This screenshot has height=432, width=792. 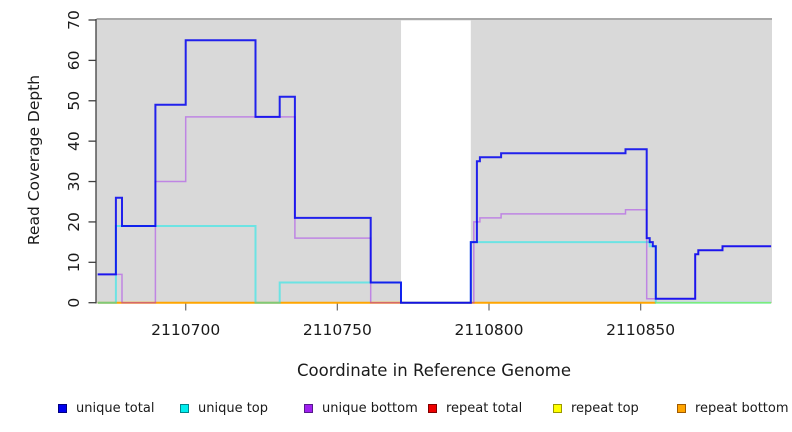 What do you see at coordinates (74, 20) in the screenshot?
I see `y-tick-label: 70` at bounding box center [74, 20].